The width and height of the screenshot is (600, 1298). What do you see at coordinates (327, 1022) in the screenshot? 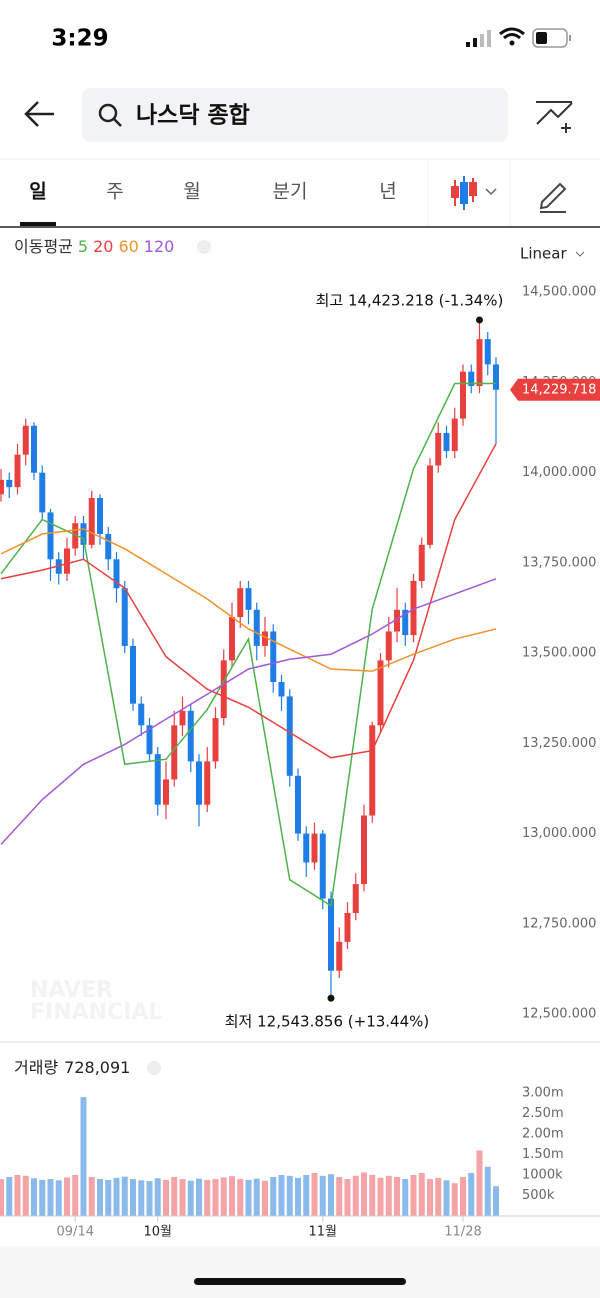
I see `low-annotation: 최저 12,543.856 (+13.44%)` at bounding box center [327, 1022].